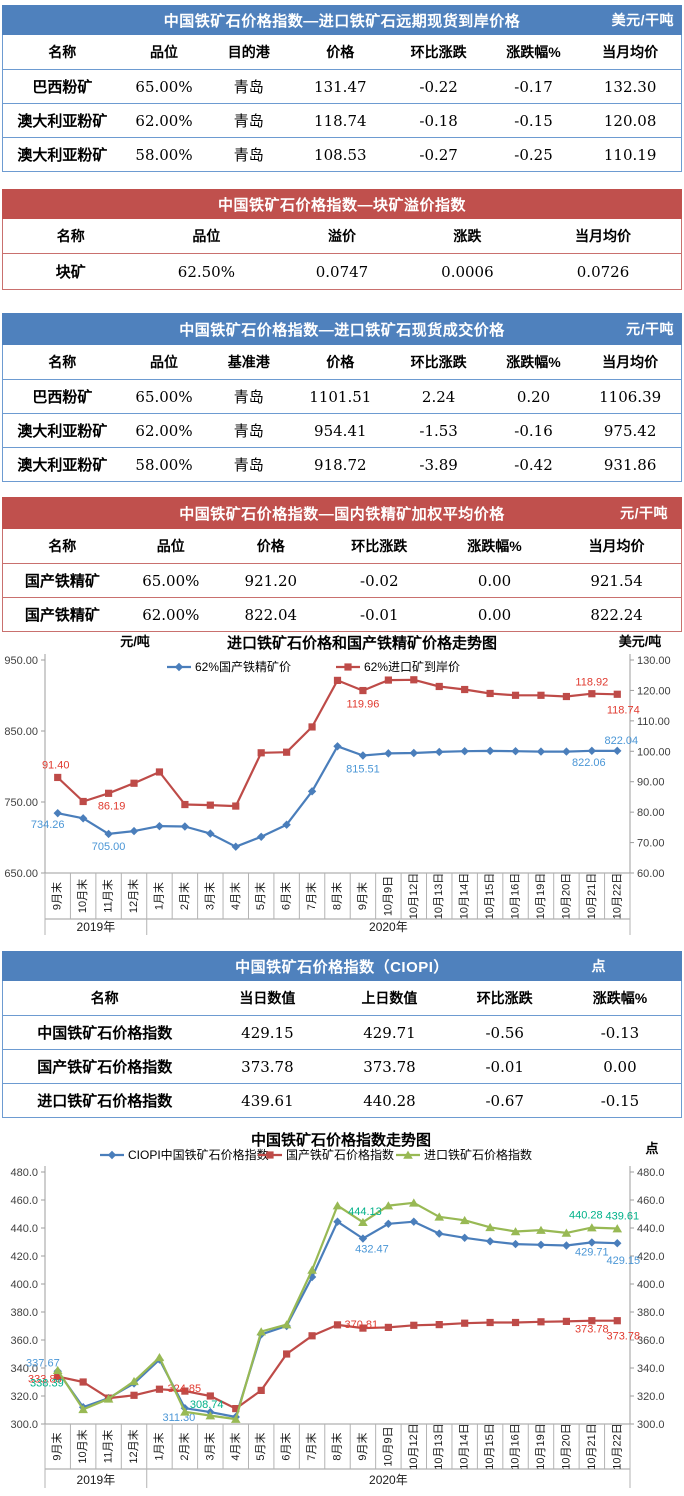 The height and width of the screenshot is (1496, 684). Describe the element at coordinates (270, 614) in the screenshot. I see `value-cell: 822.04` at that location.